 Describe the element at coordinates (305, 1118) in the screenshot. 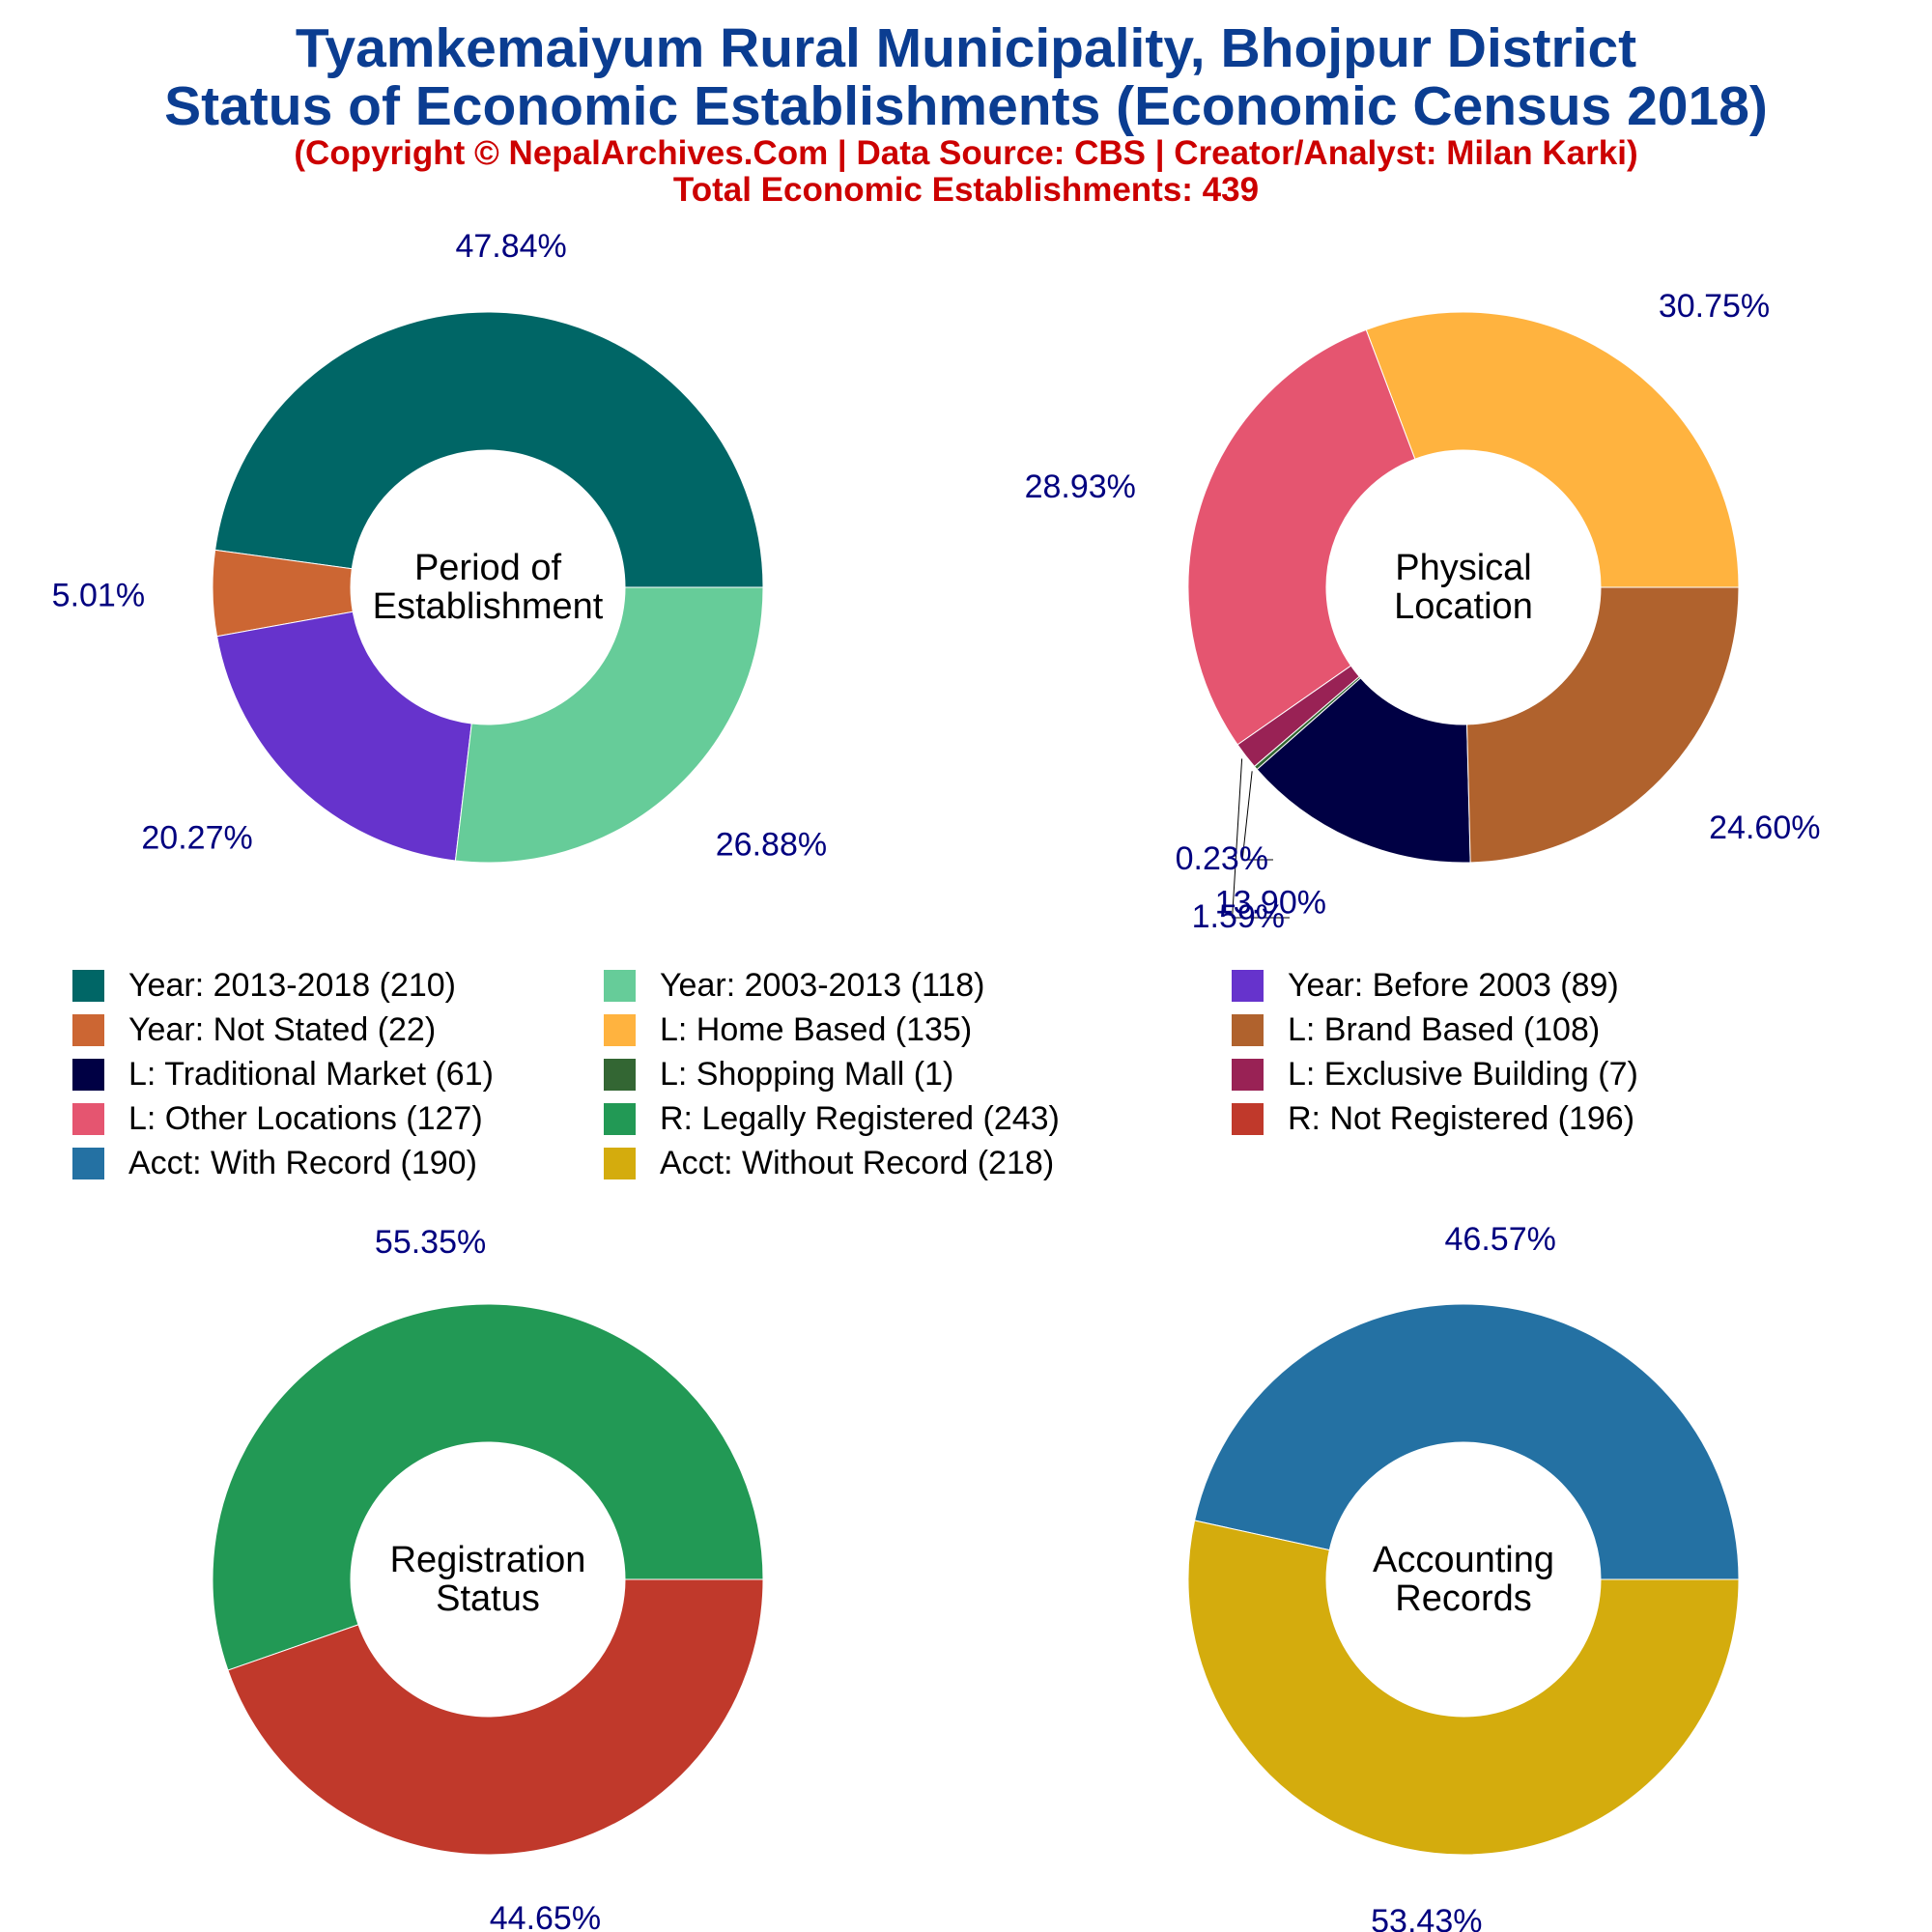

I see `legend-label: L: Other Locations (127)` at that location.